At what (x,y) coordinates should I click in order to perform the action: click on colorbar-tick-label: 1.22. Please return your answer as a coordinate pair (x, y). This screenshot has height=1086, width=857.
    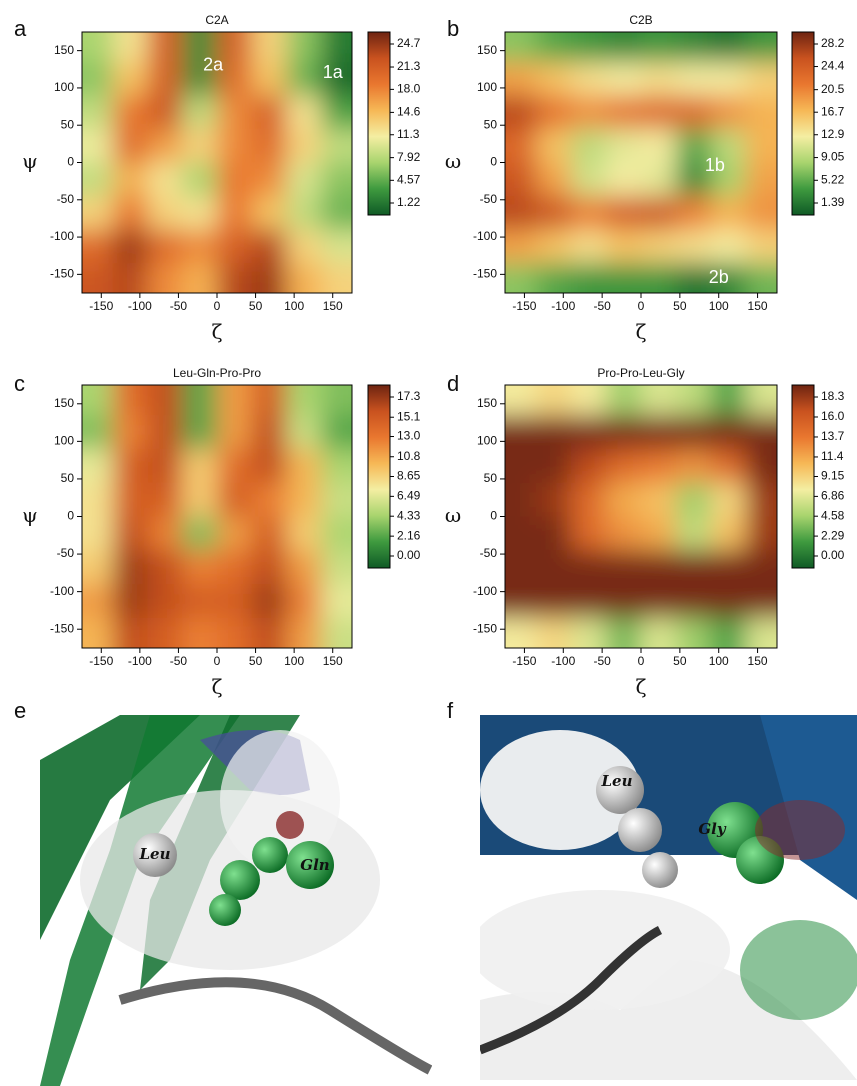
    Looking at the image, I should click on (409, 202).